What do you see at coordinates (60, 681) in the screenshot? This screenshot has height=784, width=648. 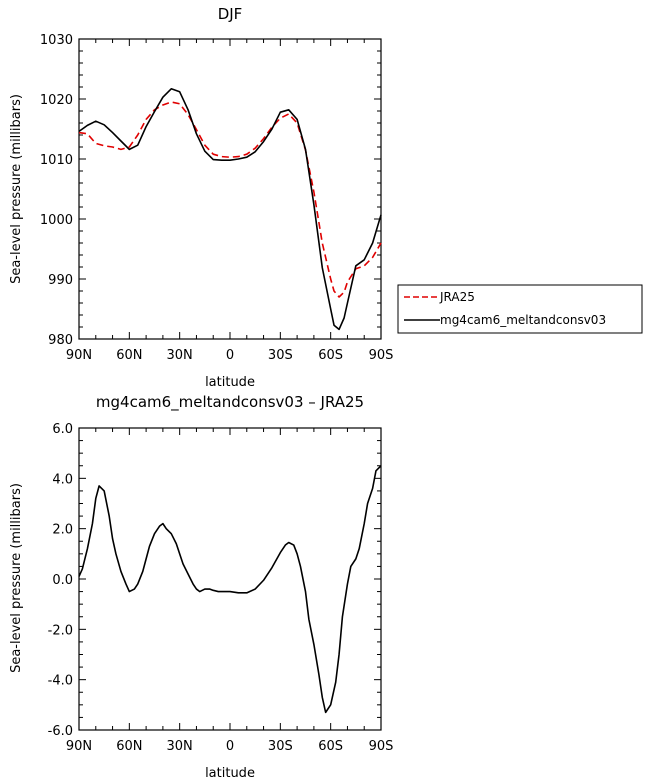 I see `bottom-y-tick-label: -4.0` at bounding box center [60, 681].